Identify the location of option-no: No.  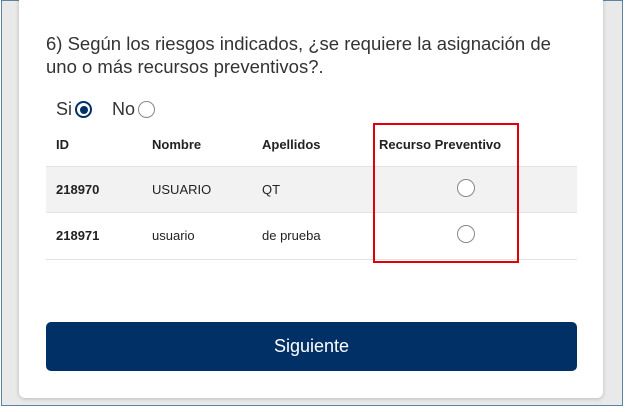
(134, 109).